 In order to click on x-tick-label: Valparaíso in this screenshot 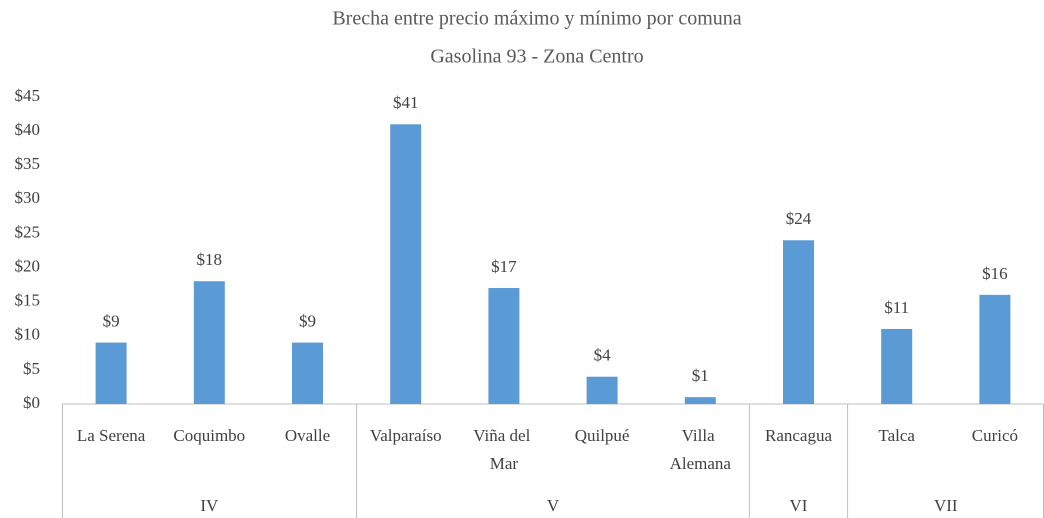, I will do `click(406, 435)`.